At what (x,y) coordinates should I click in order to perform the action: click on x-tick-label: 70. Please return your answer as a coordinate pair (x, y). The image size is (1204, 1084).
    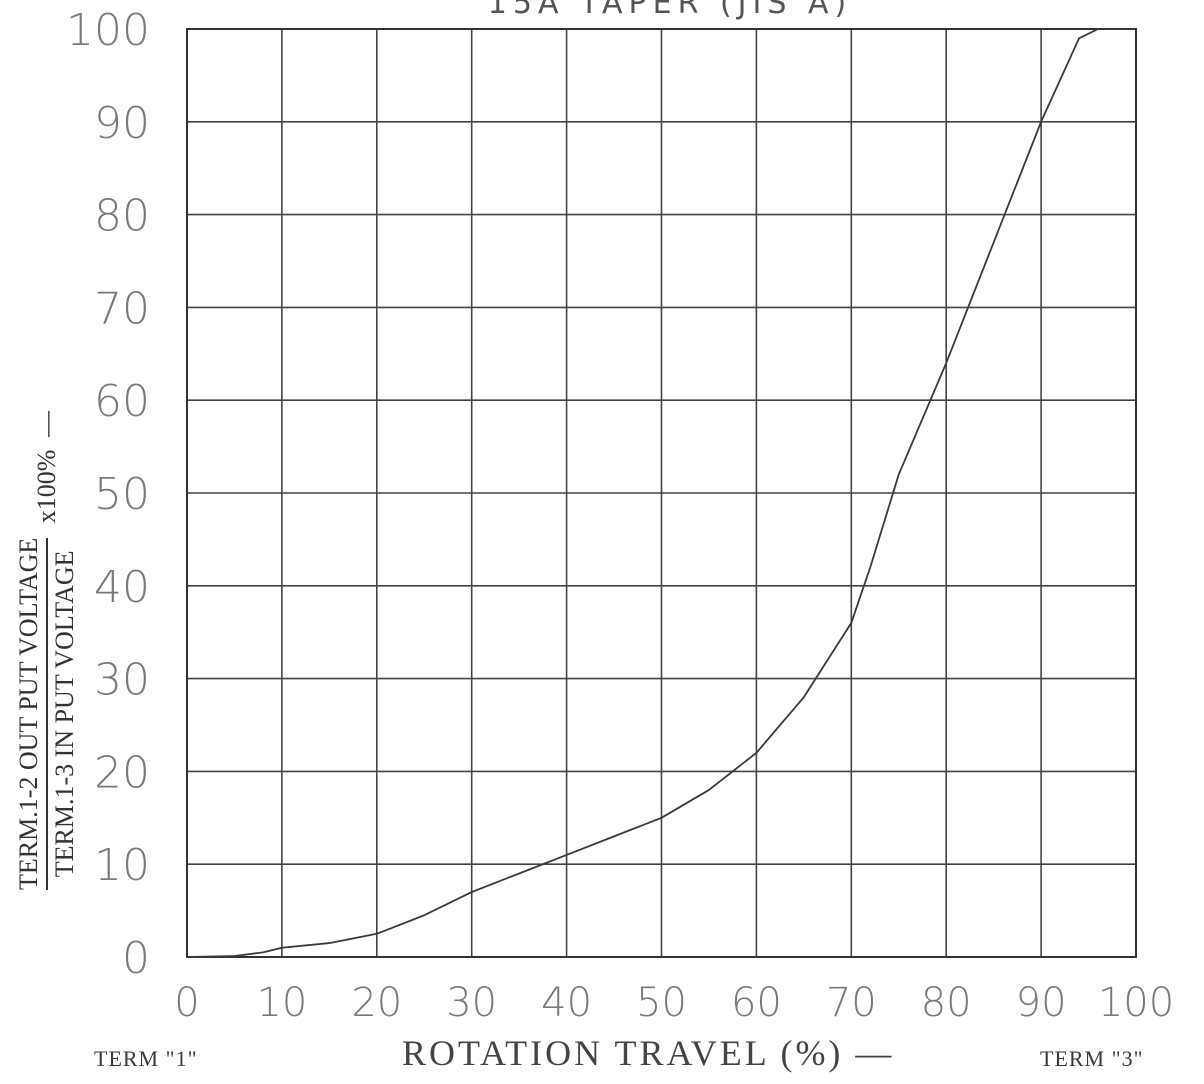
    Looking at the image, I should click on (851, 1003).